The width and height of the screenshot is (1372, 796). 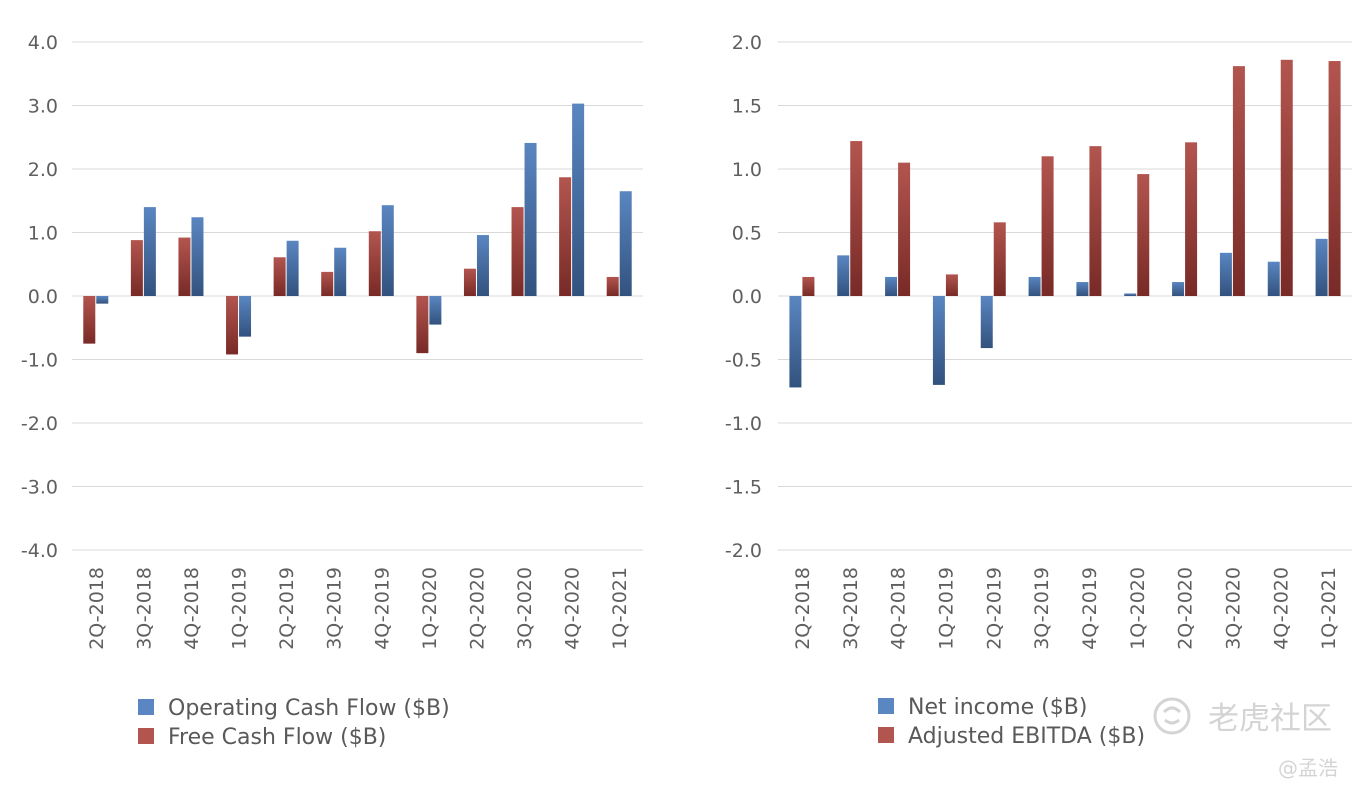 I want to click on watermark: 老虎社区 @孟浩, so click(x=1245, y=738).